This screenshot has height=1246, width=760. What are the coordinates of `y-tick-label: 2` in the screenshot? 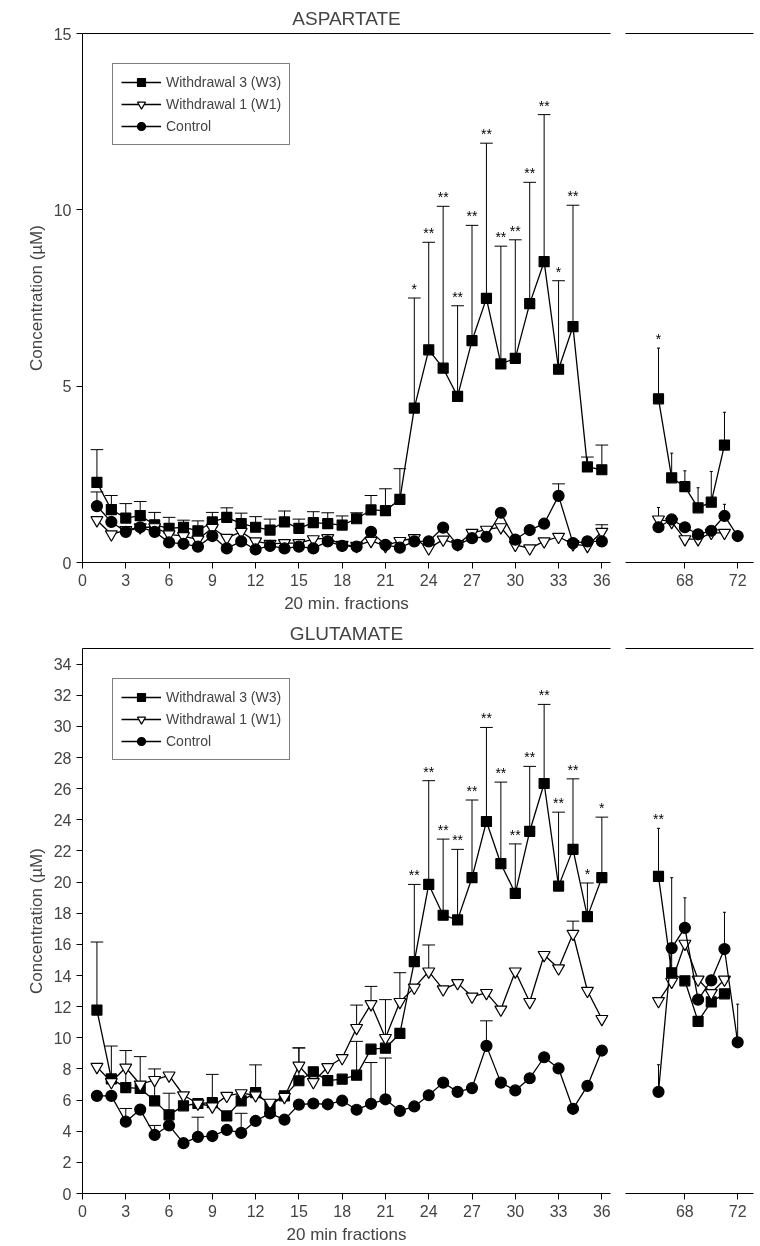 It's located at (67, 1163).